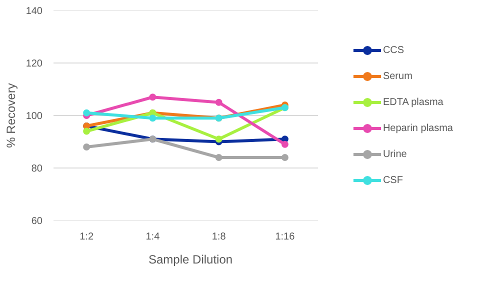 The height and width of the screenshot is (289, 480). What do you see at coordinates (394, 154) in the screenshot?
I see `legend-label: Urine` at bounding box center [394, 154].